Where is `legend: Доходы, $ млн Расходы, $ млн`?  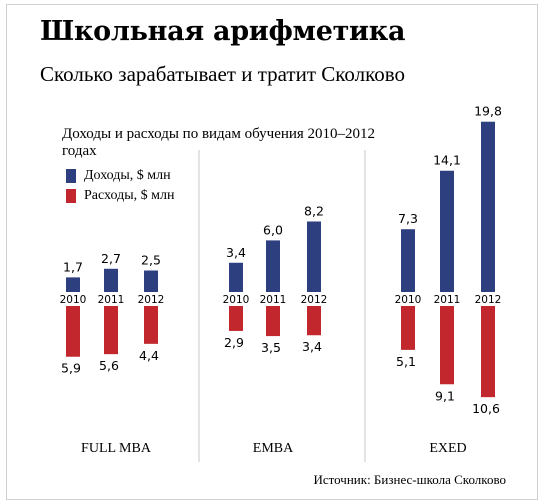
legend: Доходы, $ млн Расходы, $ млн is located at coordinates (120, 186).